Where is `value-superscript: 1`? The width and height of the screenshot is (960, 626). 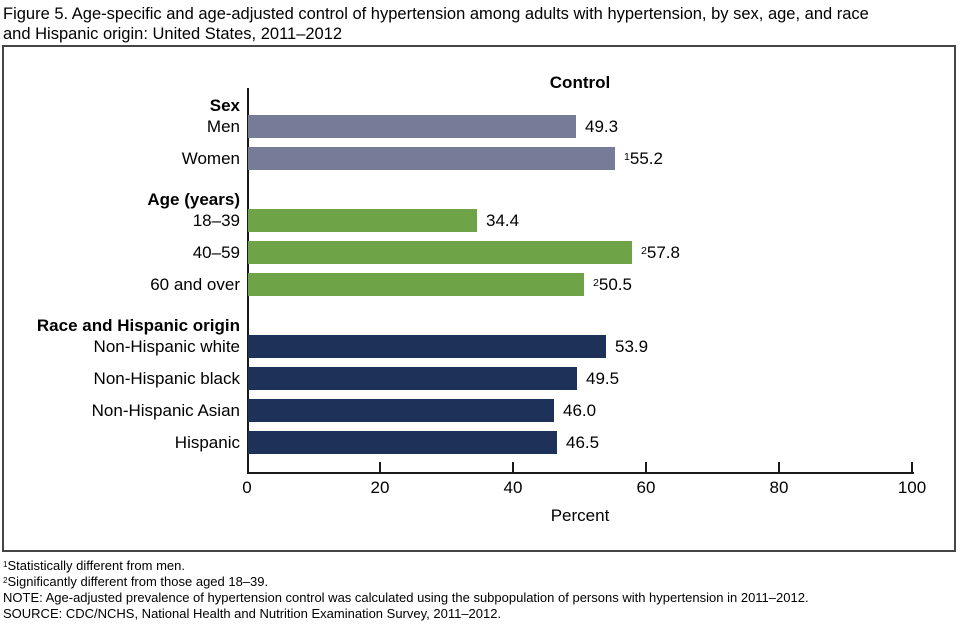 value-superscript: 1 is located at coordinates (627, 156).